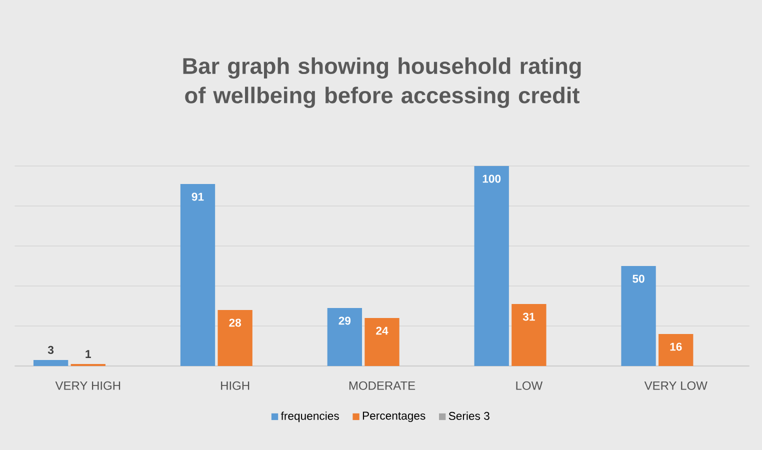  I want to click on x-tick-label: MODERATE, so click(382, 385).